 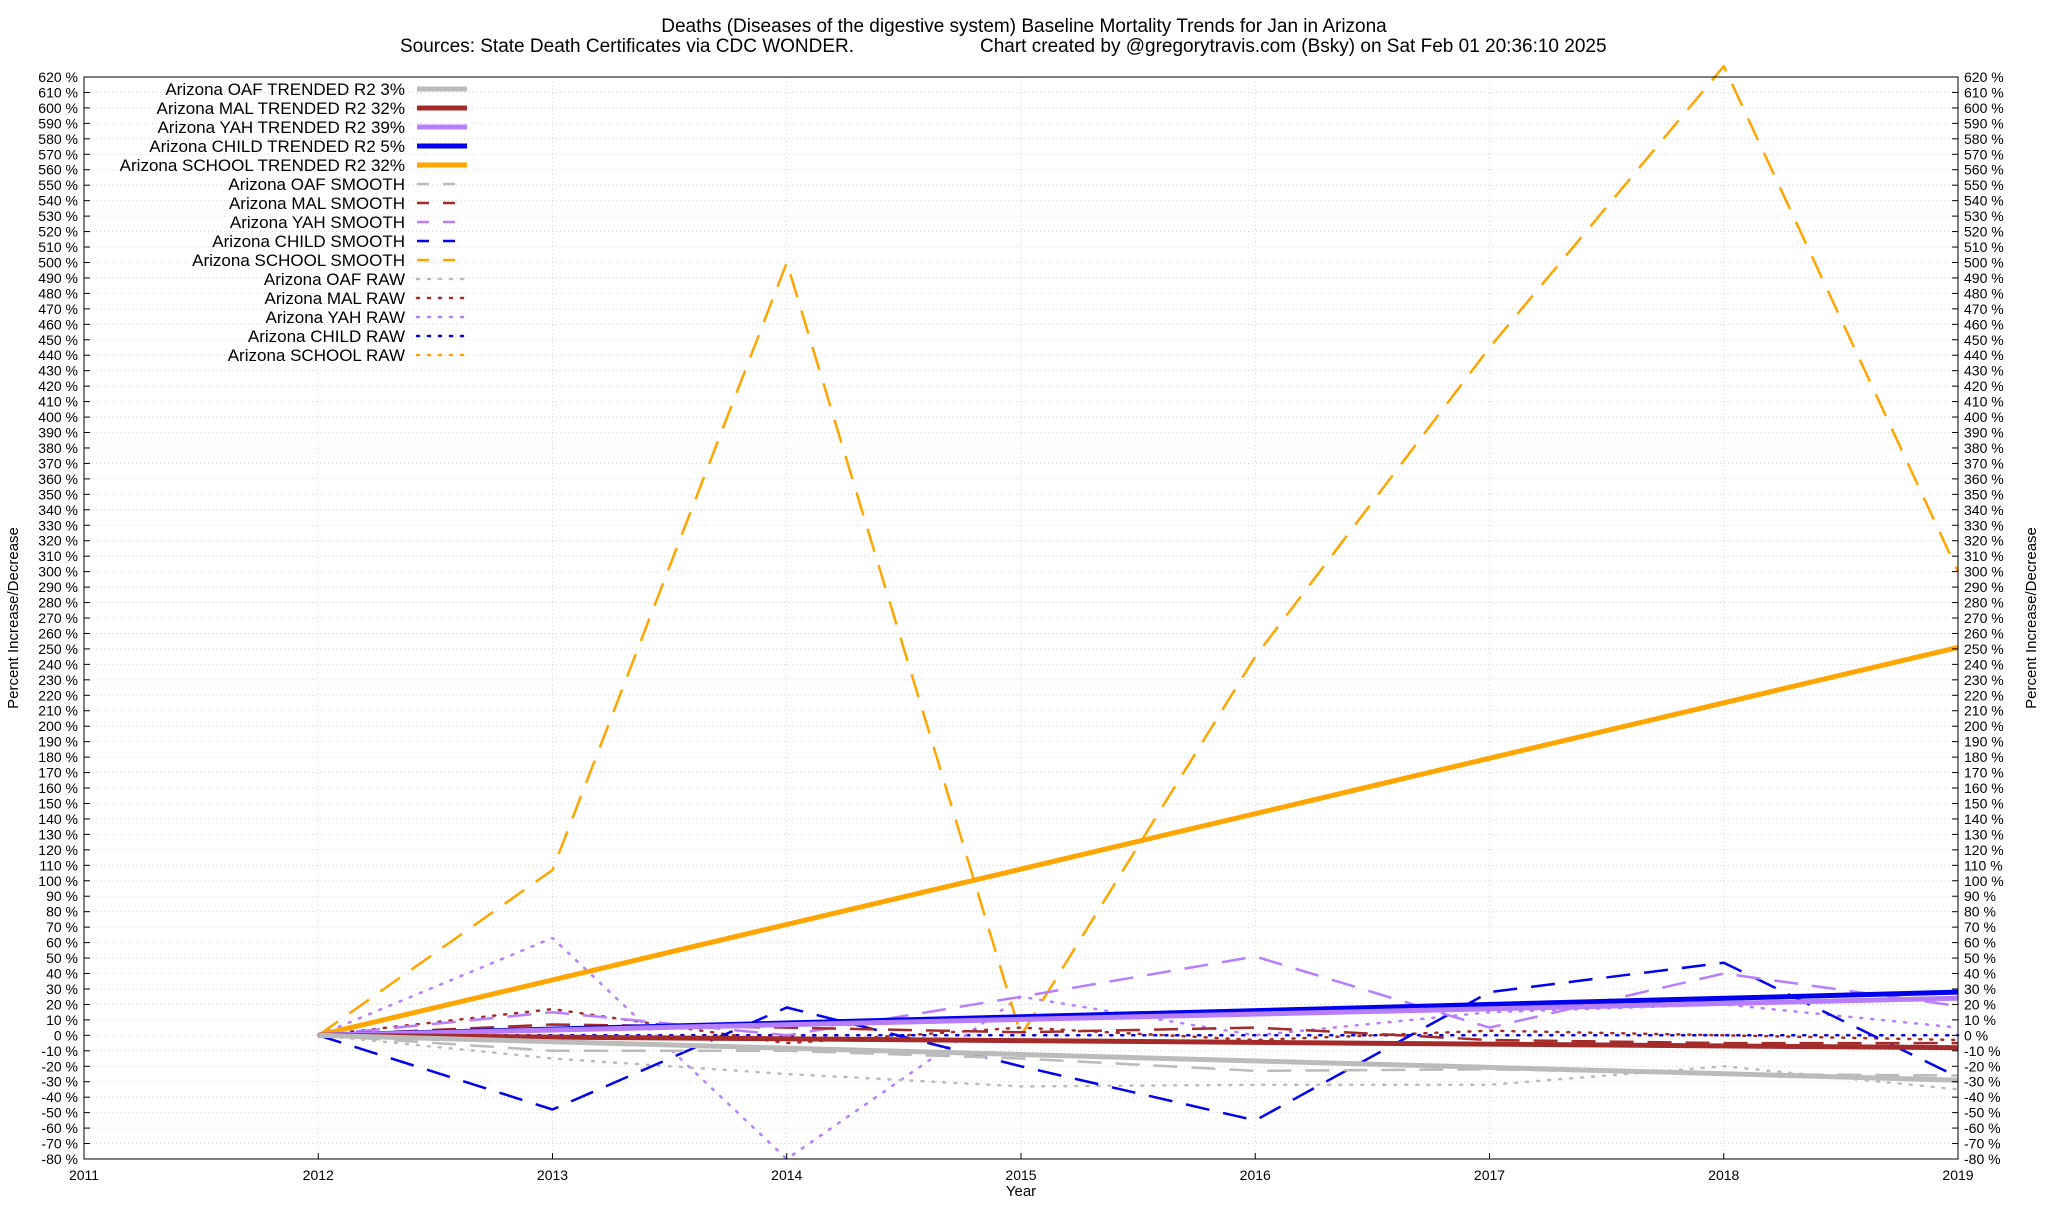 I want to click on y-tick-label-right: 160 %, so click(x=1984, y=788).